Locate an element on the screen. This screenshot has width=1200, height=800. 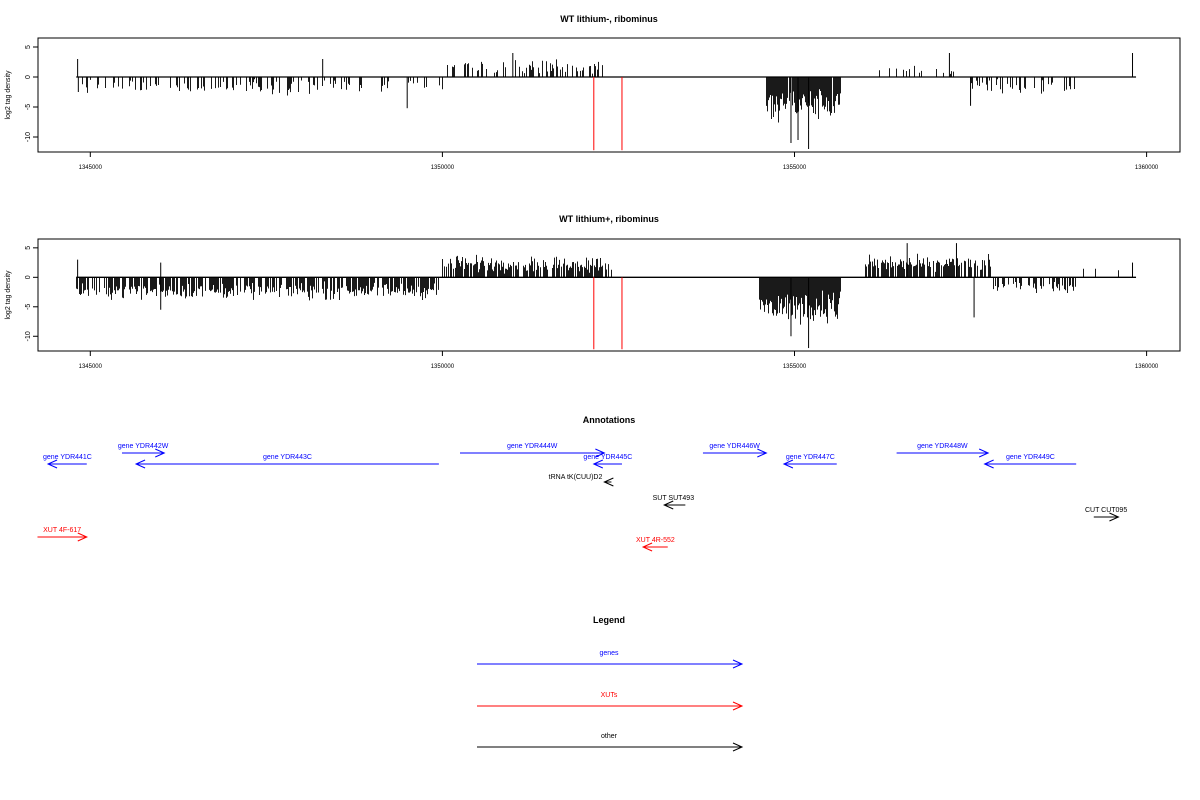
feature-label: SUT SUT493 is located at coordinates (674, 498).